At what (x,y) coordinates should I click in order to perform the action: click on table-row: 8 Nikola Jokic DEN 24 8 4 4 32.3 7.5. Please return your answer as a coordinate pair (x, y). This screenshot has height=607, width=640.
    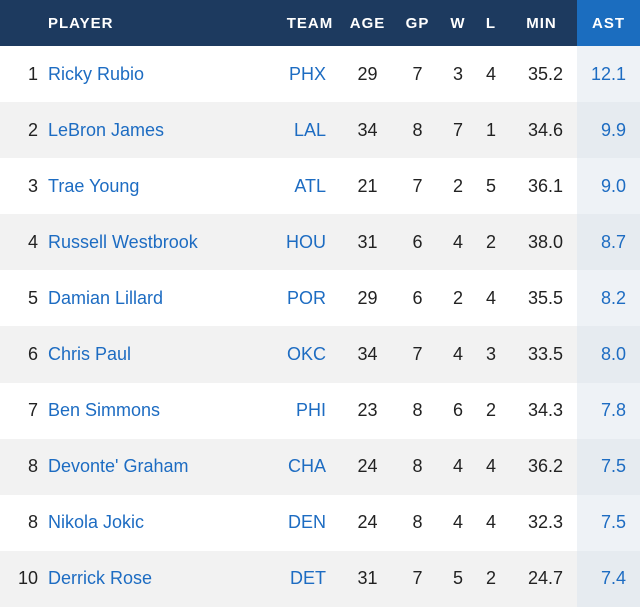
    Looking at the image, I should click on (320, 522).